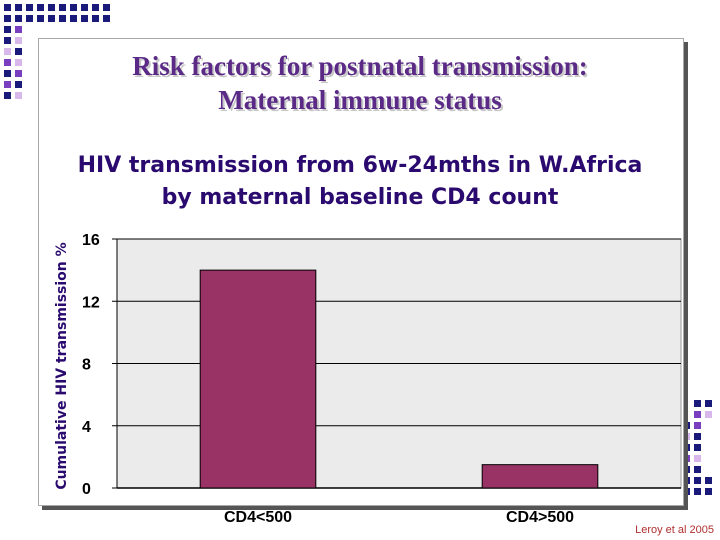 Image resolution: width=720 pixels, height=540 pixels. I want to click on x-tick-labels: CD4<500 CD4>500, so click(399, 517).